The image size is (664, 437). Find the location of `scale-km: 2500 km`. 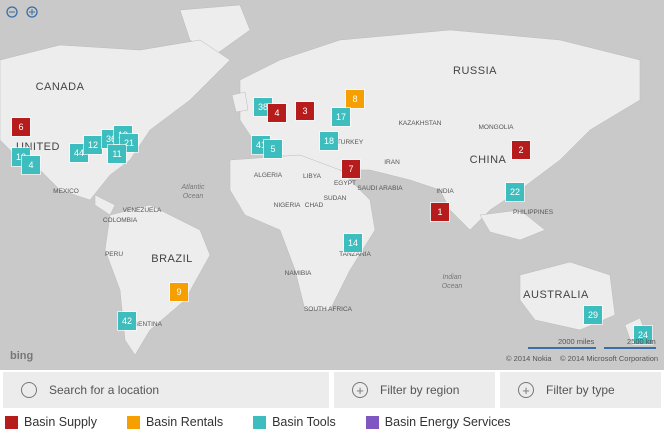

scale-km: 2500 km is located at coordinates (641, 341).